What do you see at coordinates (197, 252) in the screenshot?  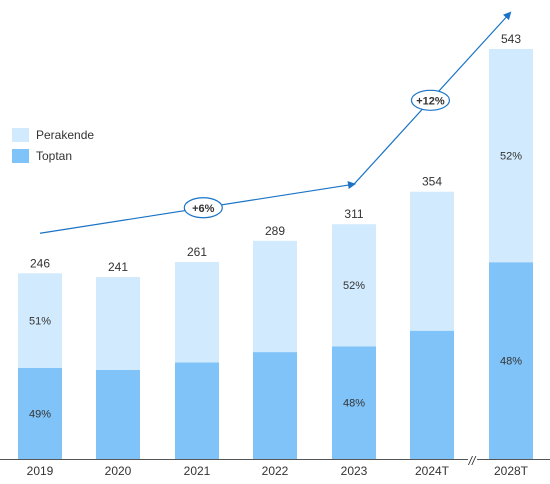 I see `total-label-2021: 261` at bounding box center [197, 252].